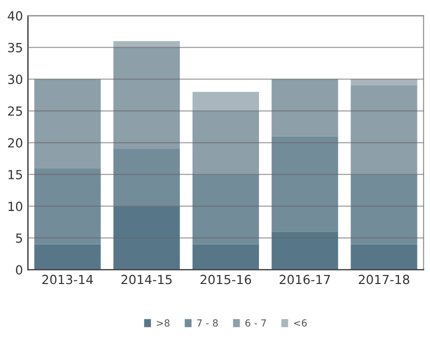 This screenshot has width=430, height=348. Describe the element at coordinates (15, 175) in the screenshot. I see `y-tick-label: 15` at that location.